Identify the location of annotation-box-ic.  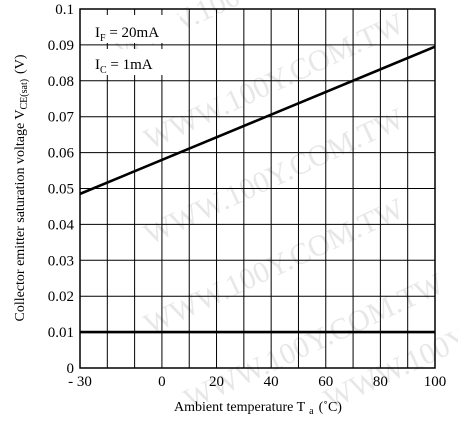
(130, 62).